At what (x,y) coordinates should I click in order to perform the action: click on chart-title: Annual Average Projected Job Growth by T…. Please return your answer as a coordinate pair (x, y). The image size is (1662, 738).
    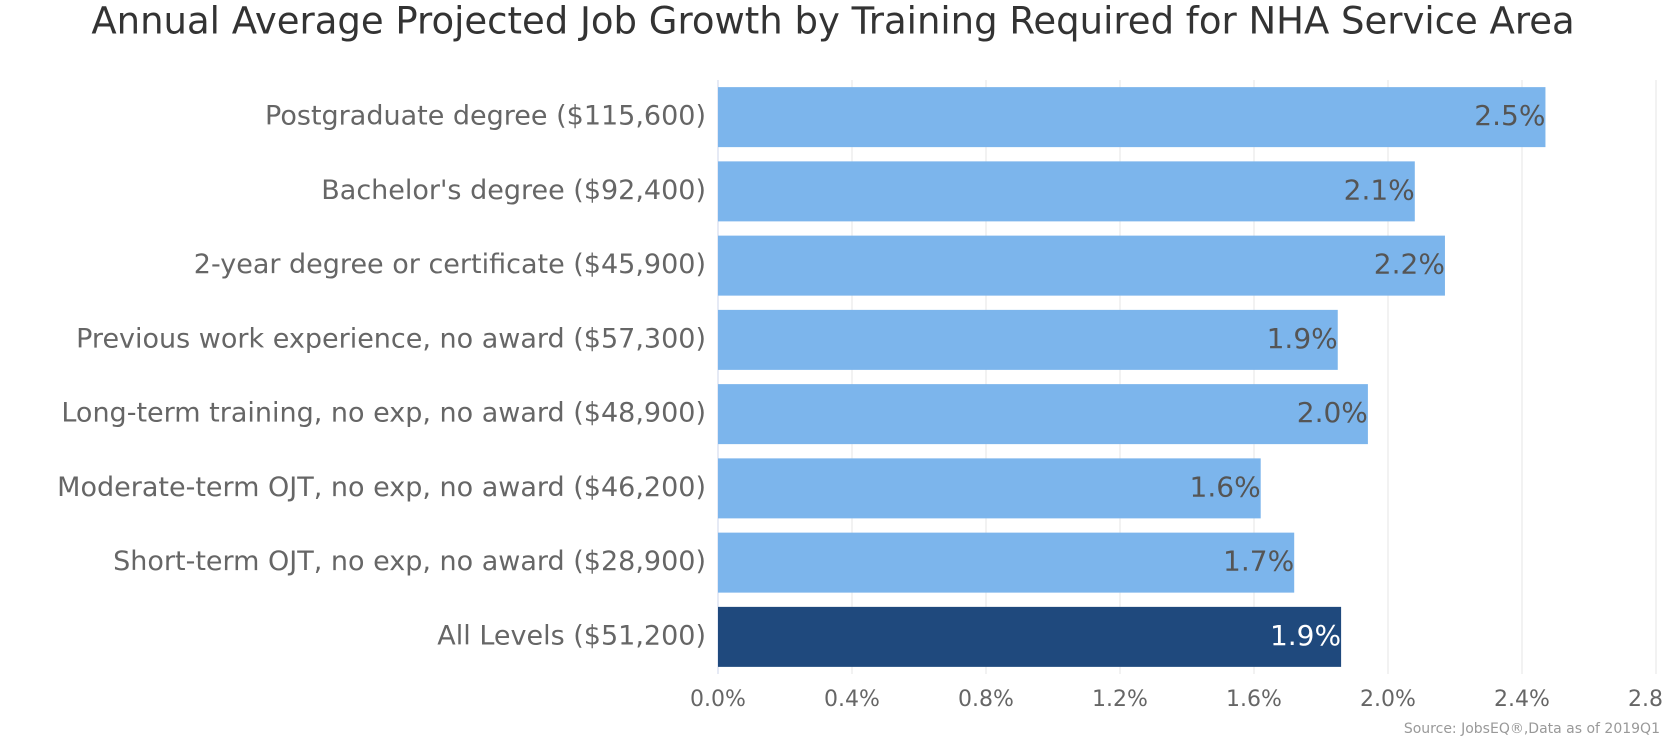
    Looking at the image, I should click on (832, 21).